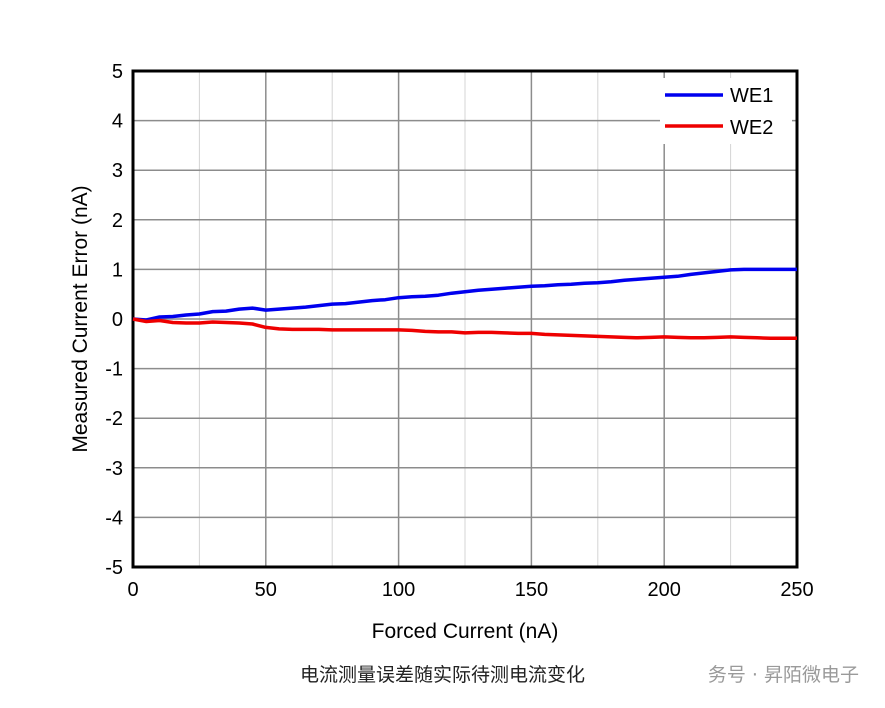 This screenshot has height=708, width=885. I want to click on y-tick-label: -3, so click(114, 469).